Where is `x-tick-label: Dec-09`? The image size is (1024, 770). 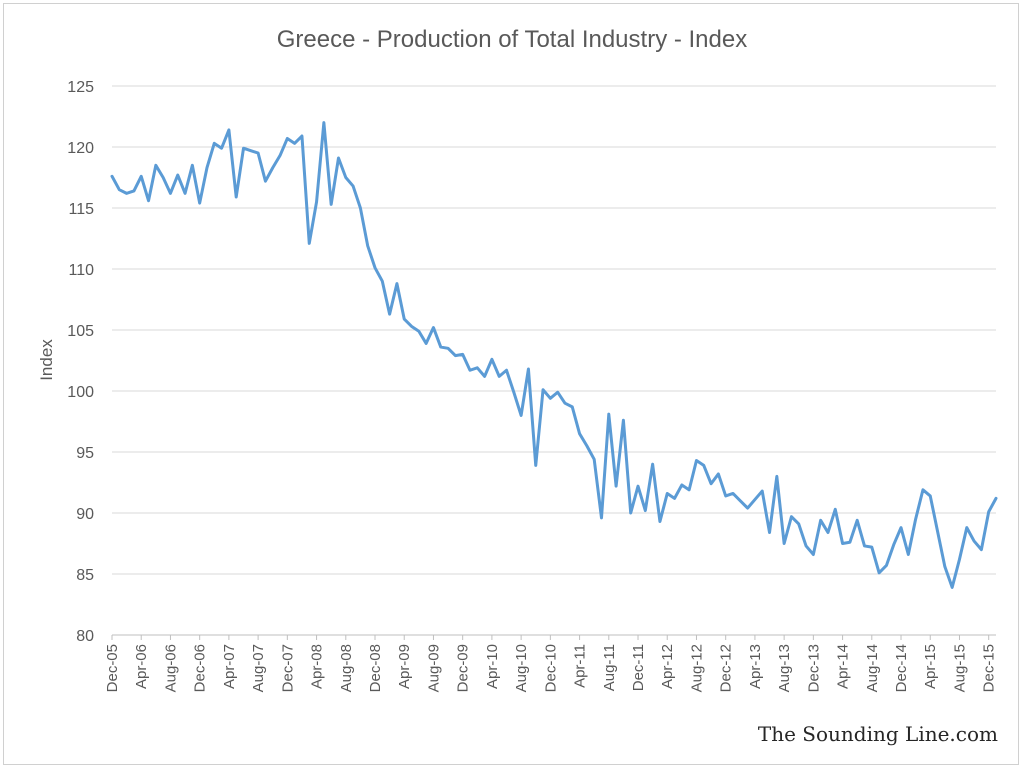
x-tick-label: Dec-09 is located at coordinates (463, 668).